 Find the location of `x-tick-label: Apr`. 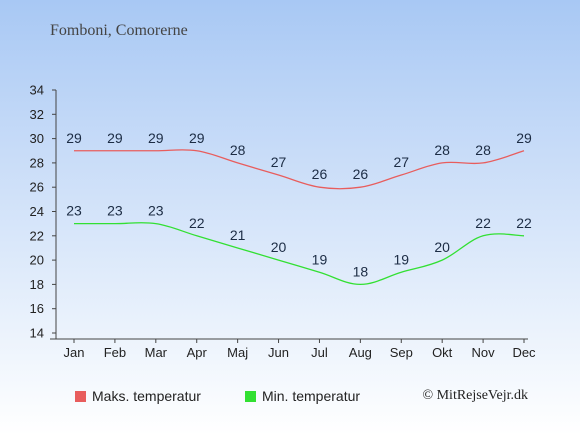

x-tick-label: Apr is located at coordinates (197, 352).